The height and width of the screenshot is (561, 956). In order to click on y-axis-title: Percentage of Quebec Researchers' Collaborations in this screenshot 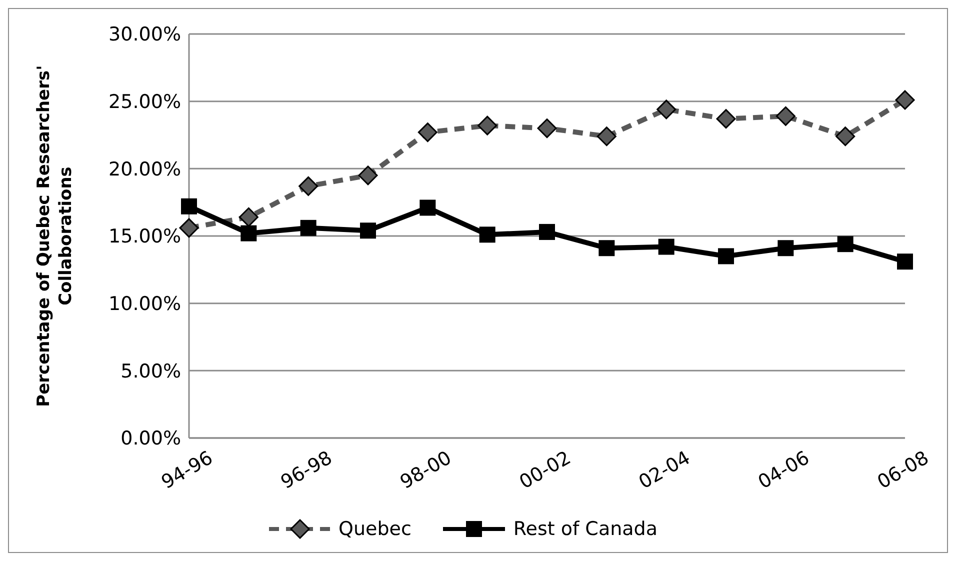, I will do `click(55, 236)`.